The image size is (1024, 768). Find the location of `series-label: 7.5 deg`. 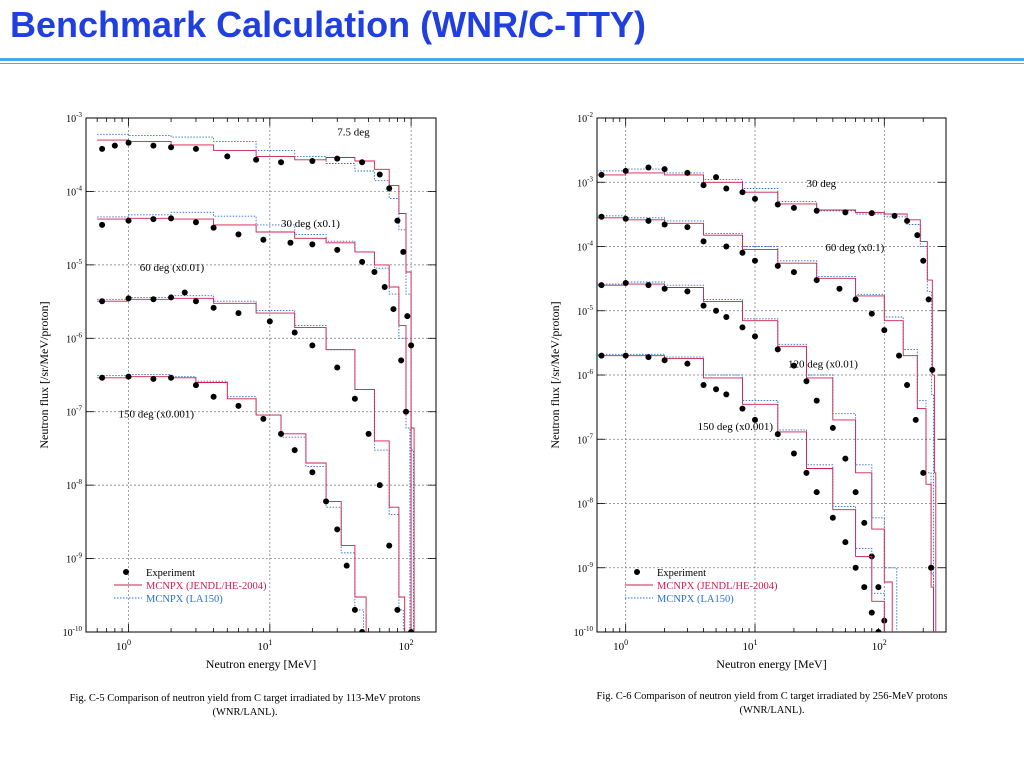

series-label: 7.5 deg is located at coordinates (353, 132).